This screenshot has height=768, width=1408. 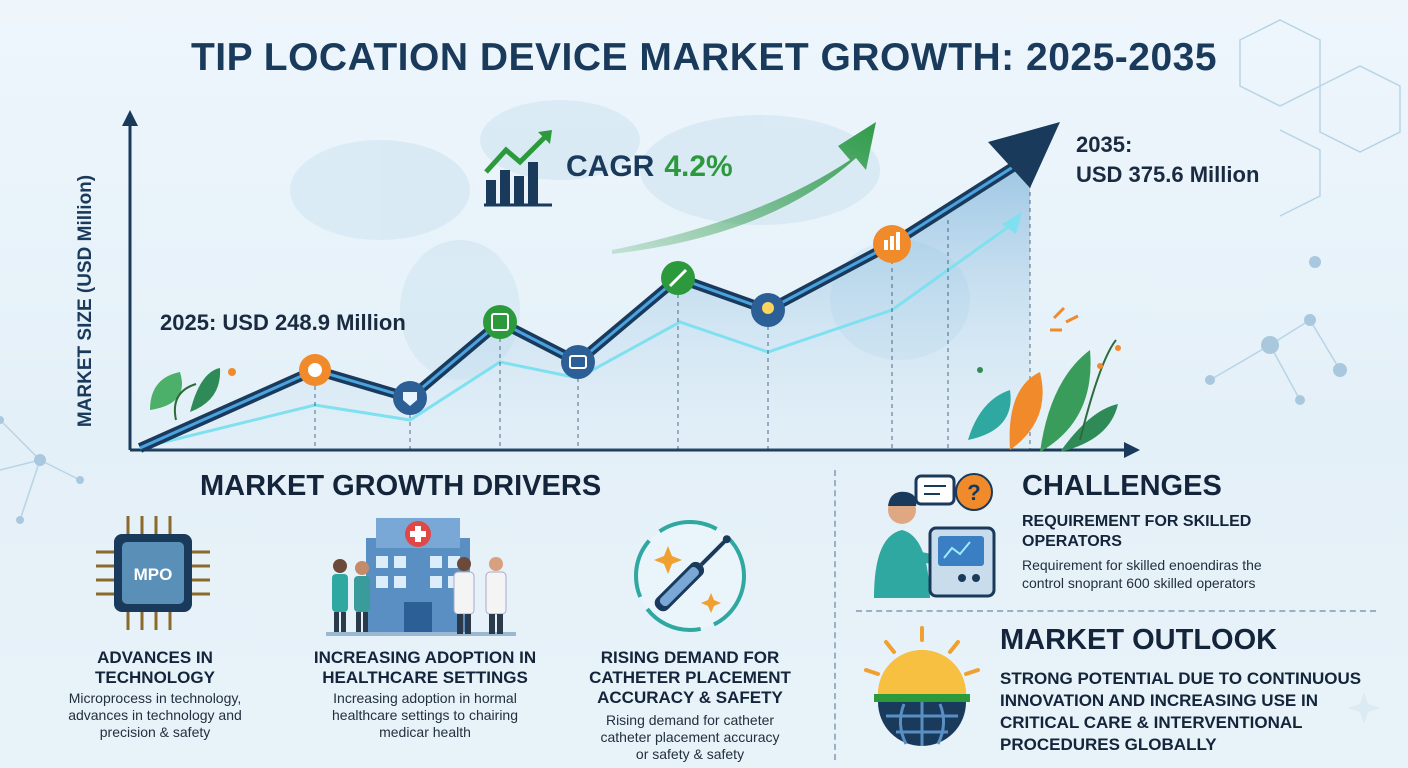 I want to click on cagr-text: CAGR, so click(x=610, y=166).